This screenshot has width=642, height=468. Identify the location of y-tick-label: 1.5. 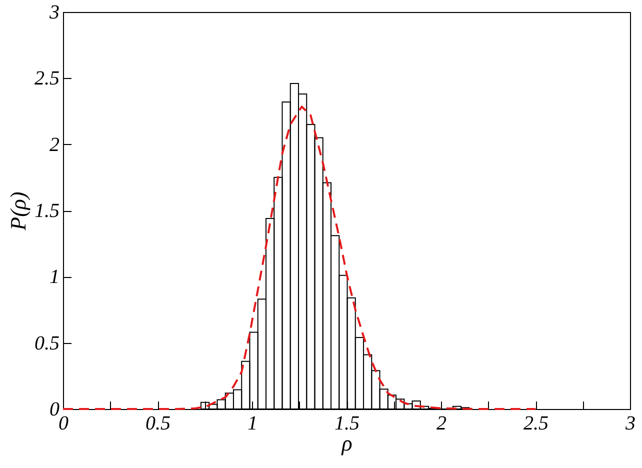
(47, 211).